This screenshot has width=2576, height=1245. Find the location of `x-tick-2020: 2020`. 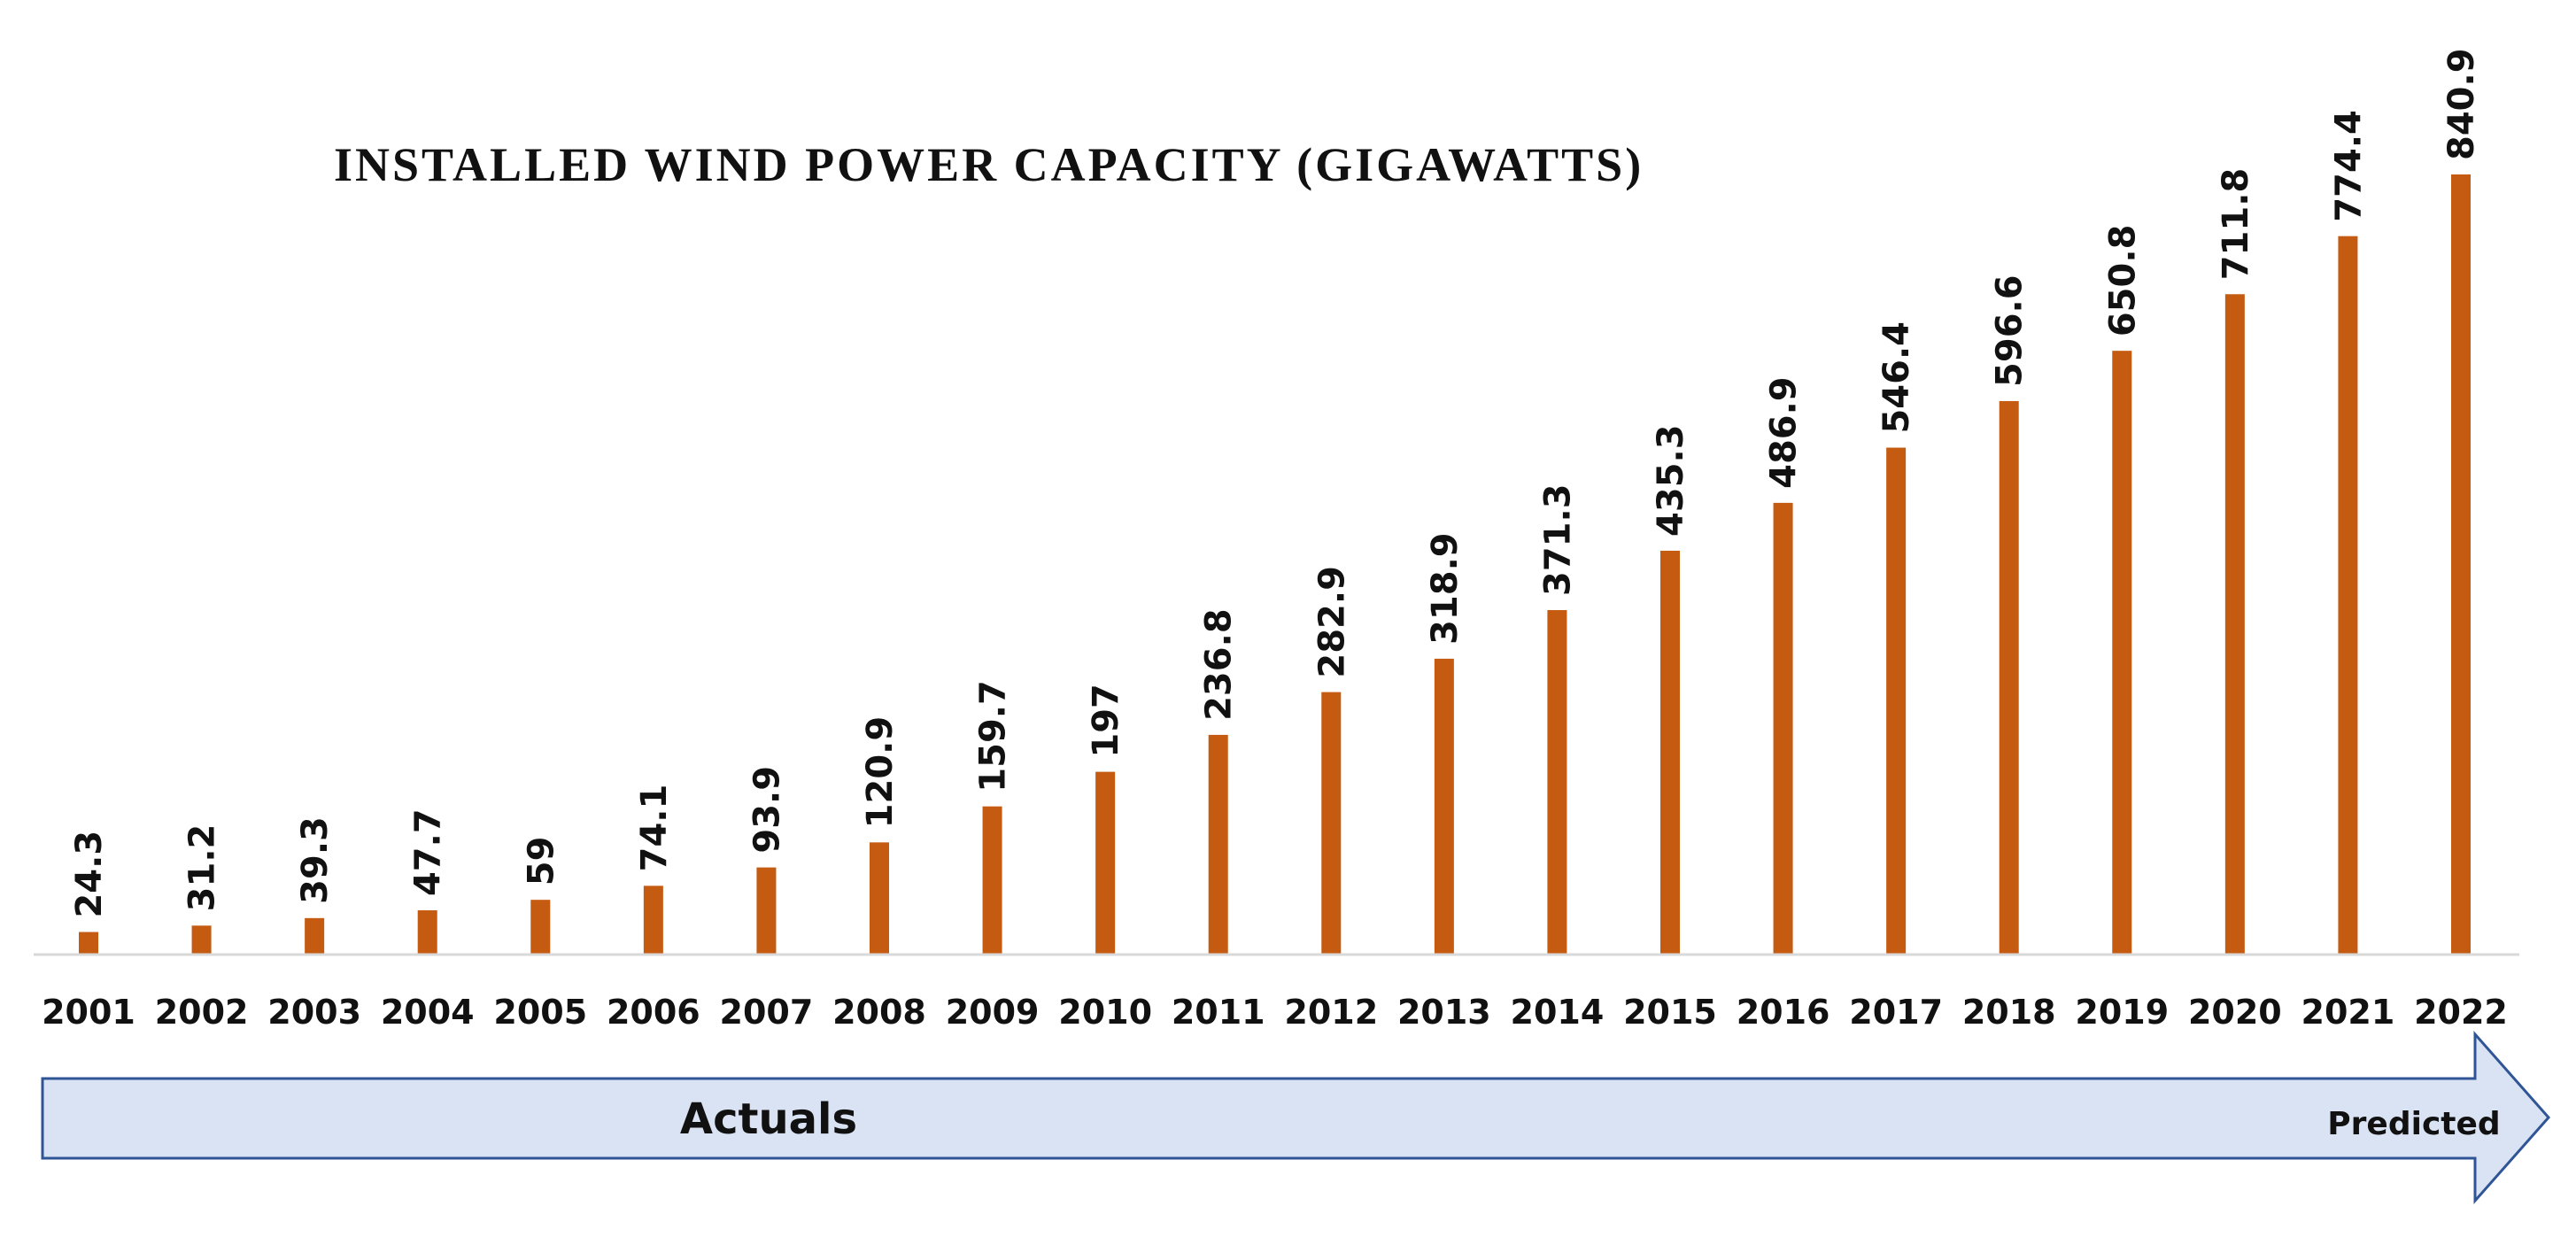

x-tick-2020: 2020 is located at coordinates (2235, 1012).